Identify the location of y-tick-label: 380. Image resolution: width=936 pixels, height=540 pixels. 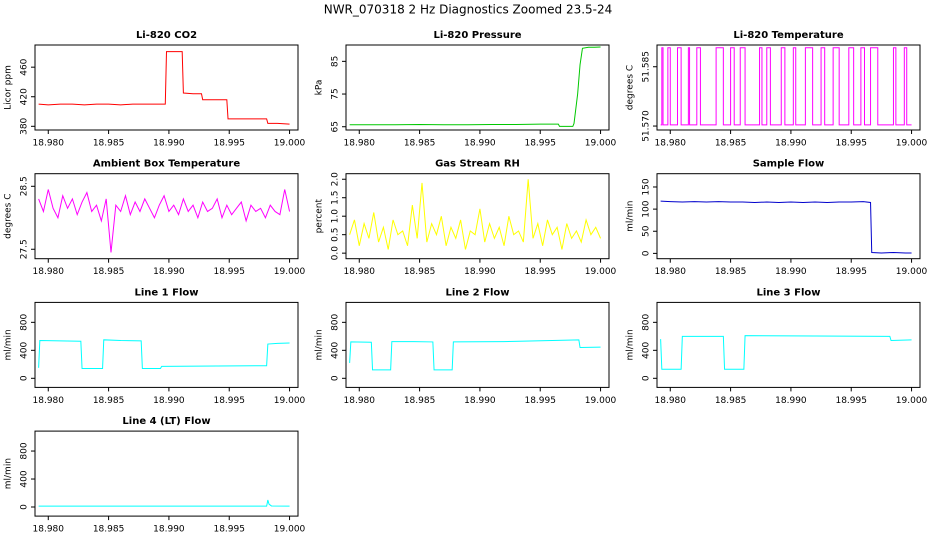
(25, 125).